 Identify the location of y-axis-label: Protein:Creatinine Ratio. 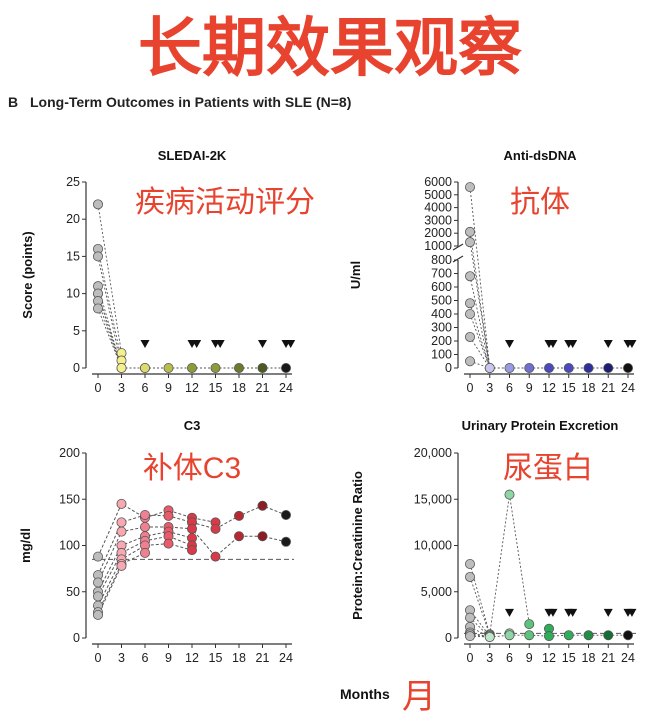
(357, 545).